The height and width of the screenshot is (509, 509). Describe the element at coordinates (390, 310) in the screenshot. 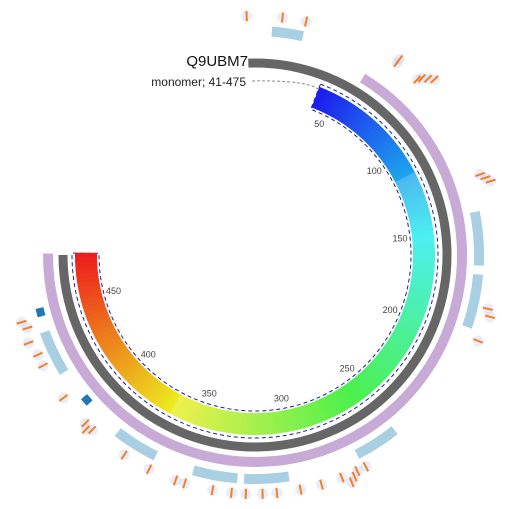

I see `scale-tick-label: 200` at that location.